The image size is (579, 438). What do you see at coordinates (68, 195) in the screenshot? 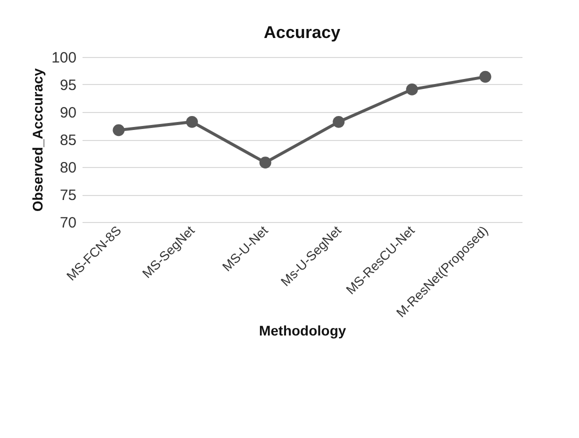
I see `y-tick-label: 75` at bounding box center [68, 195].